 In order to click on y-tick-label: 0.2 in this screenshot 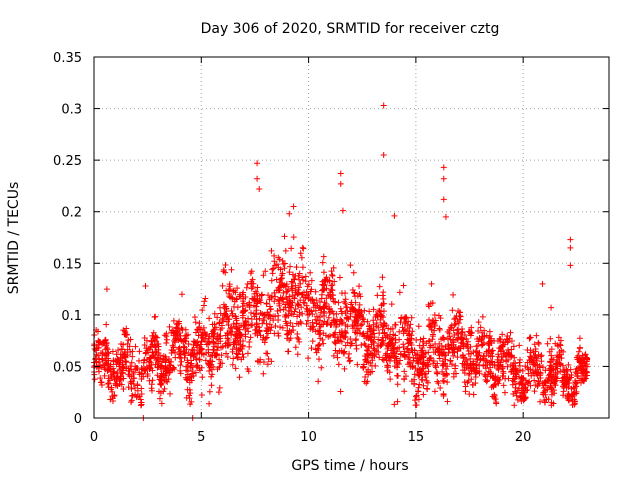, I will do `click(71, 213)`.